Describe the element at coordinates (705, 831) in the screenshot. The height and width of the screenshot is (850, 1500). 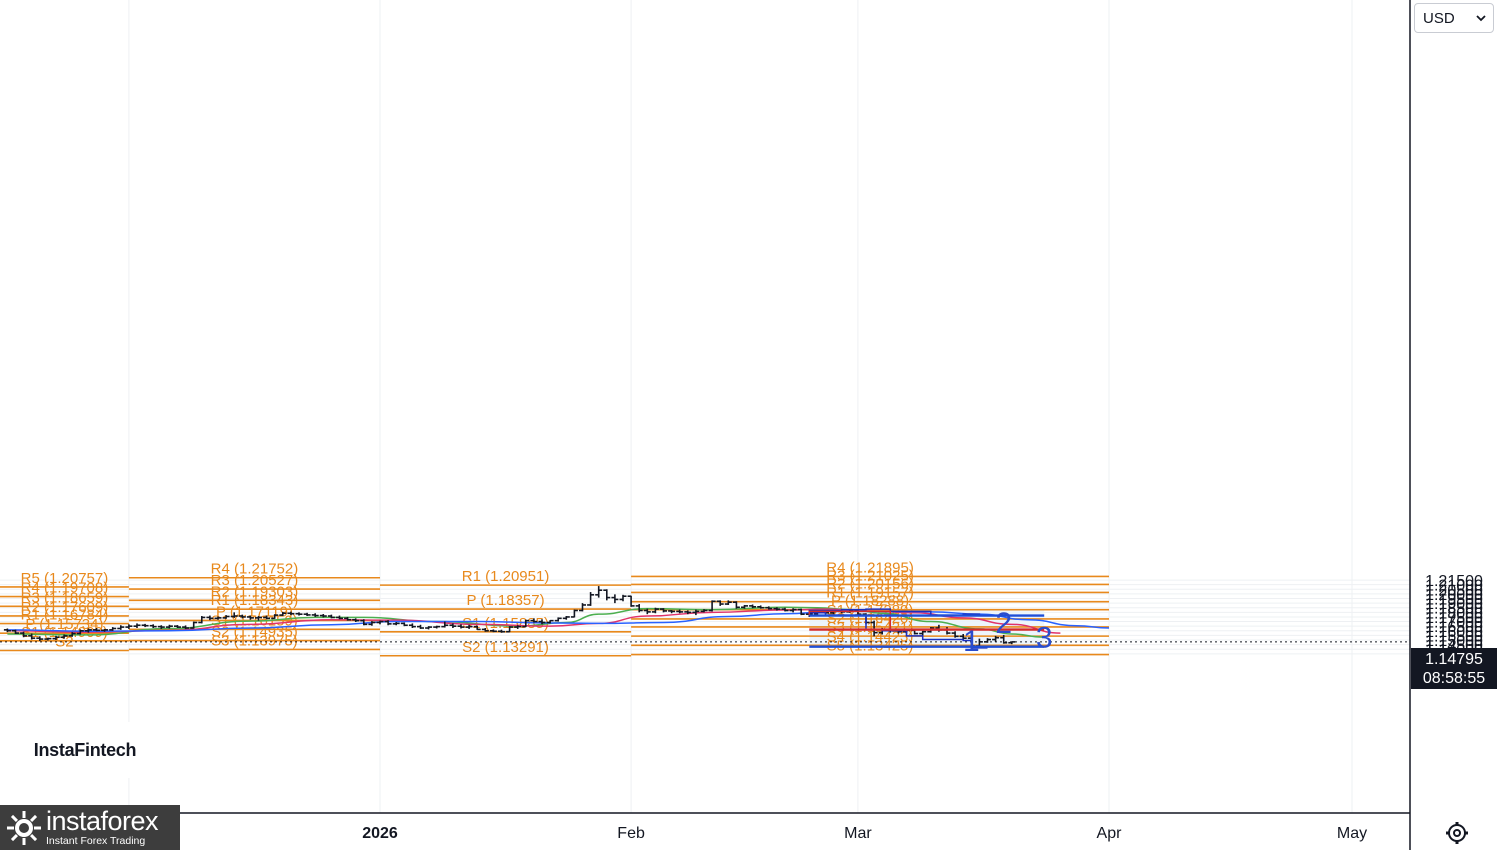
I see `time-axis-bg` at that location.